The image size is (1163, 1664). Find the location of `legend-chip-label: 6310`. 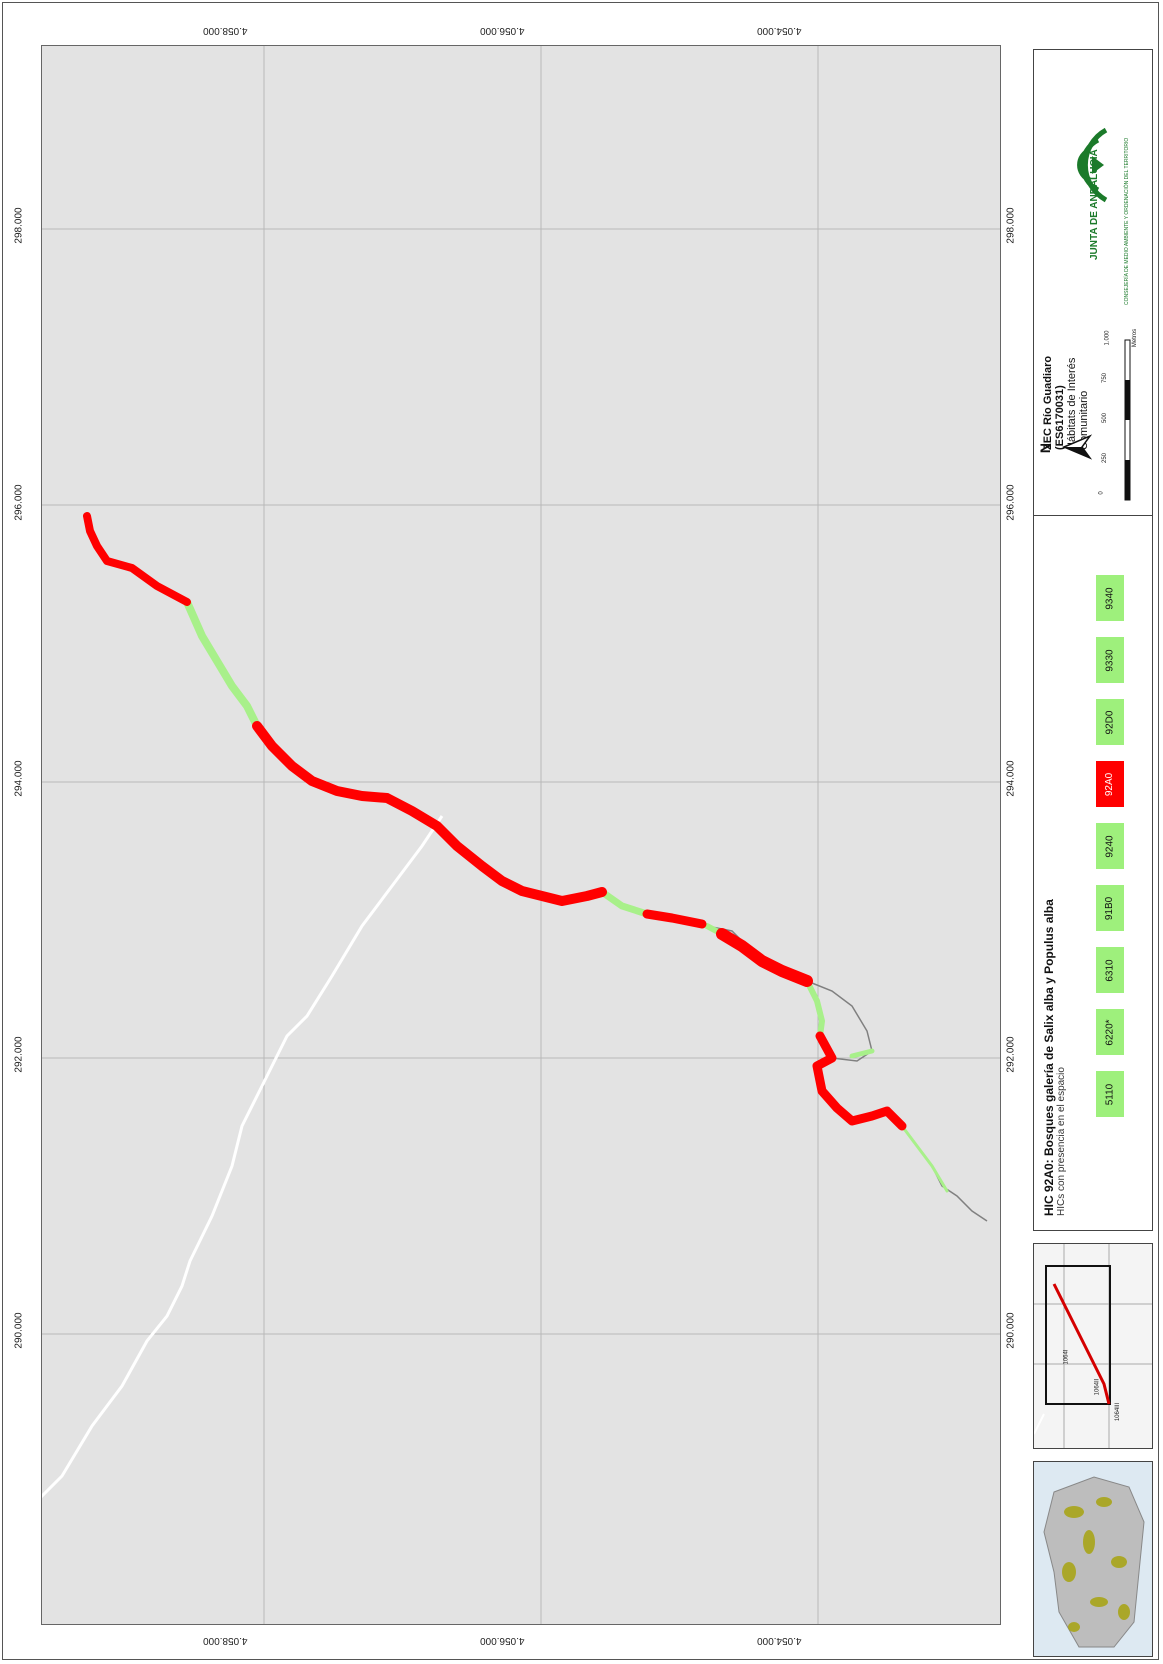

legend-chip-label: 6310 is located at coordinates (1110, 970).